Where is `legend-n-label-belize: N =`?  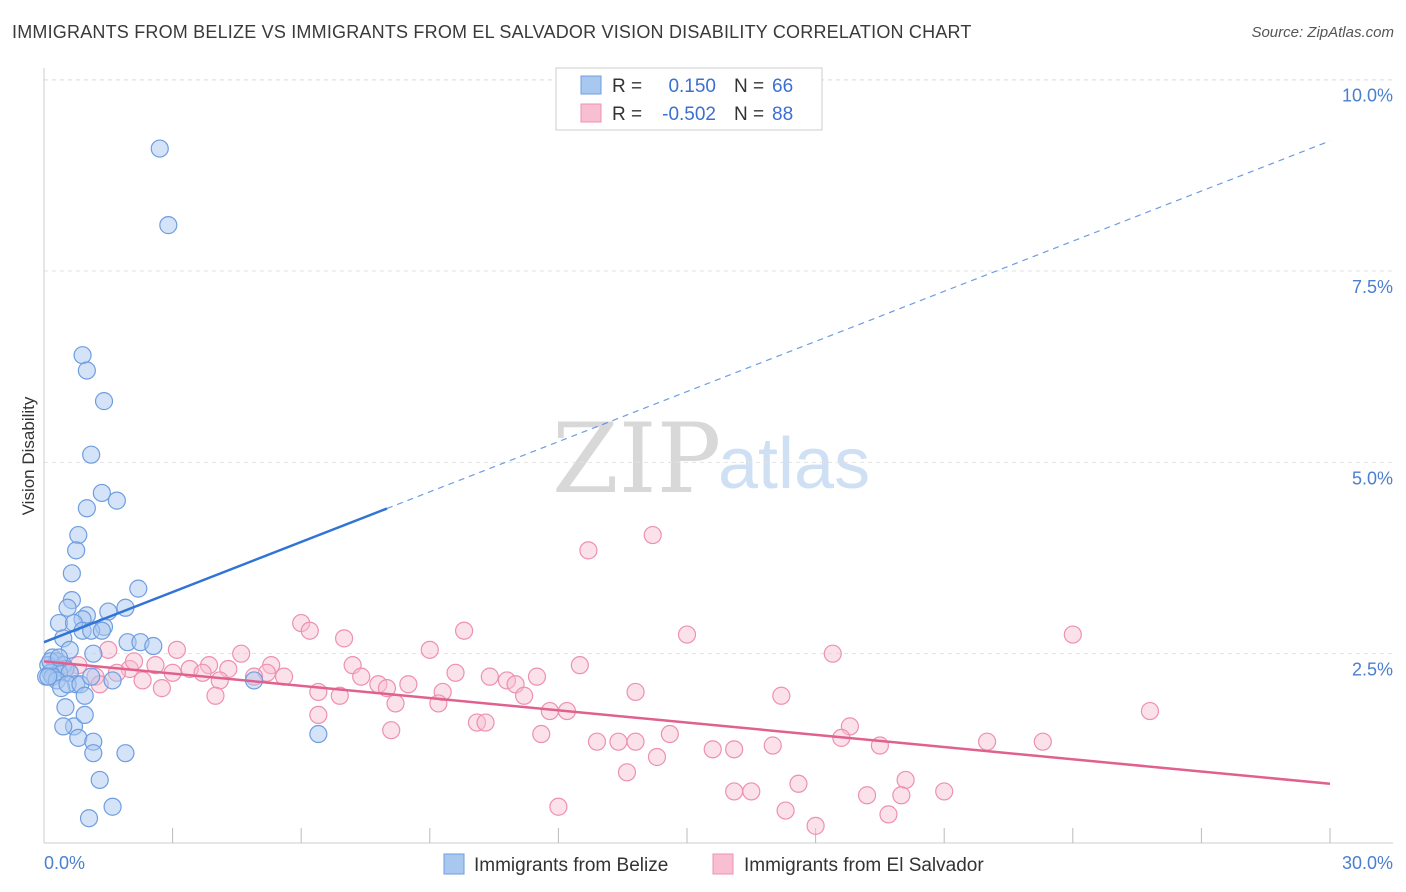 legend-n-label-belize: N = is located at coordinates (749, 86).